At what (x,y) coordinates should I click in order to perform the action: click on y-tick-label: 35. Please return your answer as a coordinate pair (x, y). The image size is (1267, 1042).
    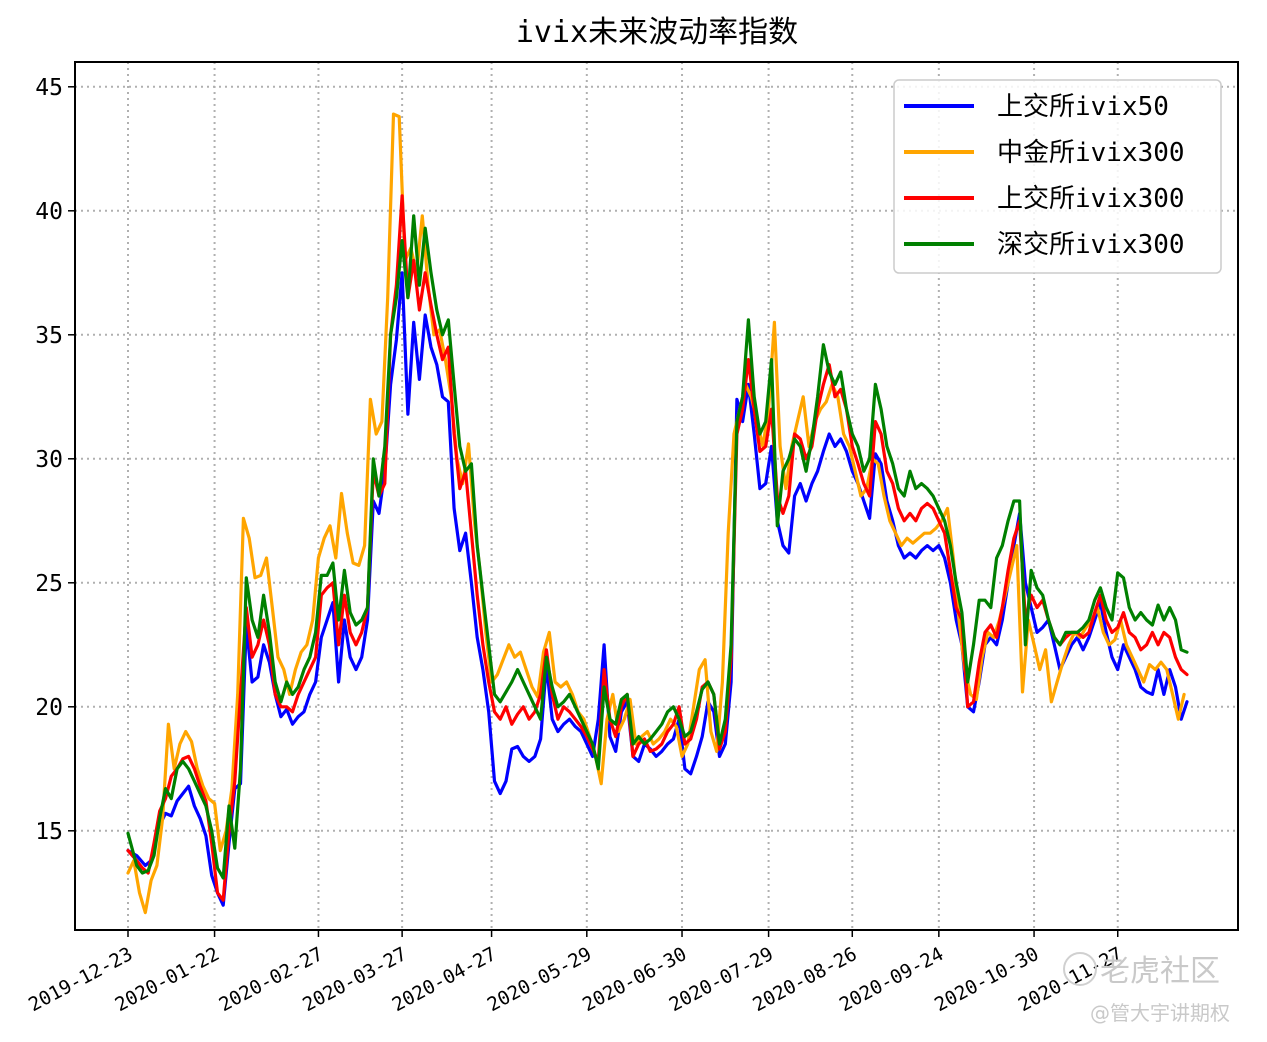
    Looking at the image, I should click on (49, 336).